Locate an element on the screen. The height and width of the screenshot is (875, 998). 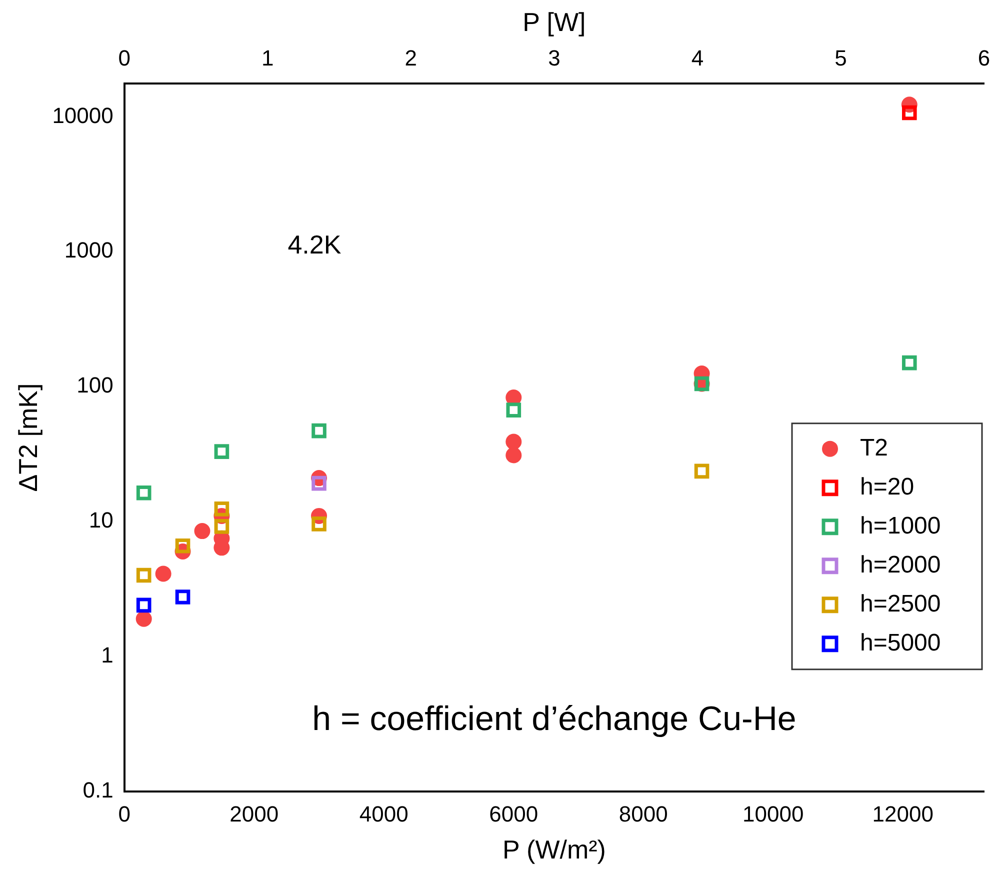
legend-label: h=2000 is located at coordinates (900, 564).